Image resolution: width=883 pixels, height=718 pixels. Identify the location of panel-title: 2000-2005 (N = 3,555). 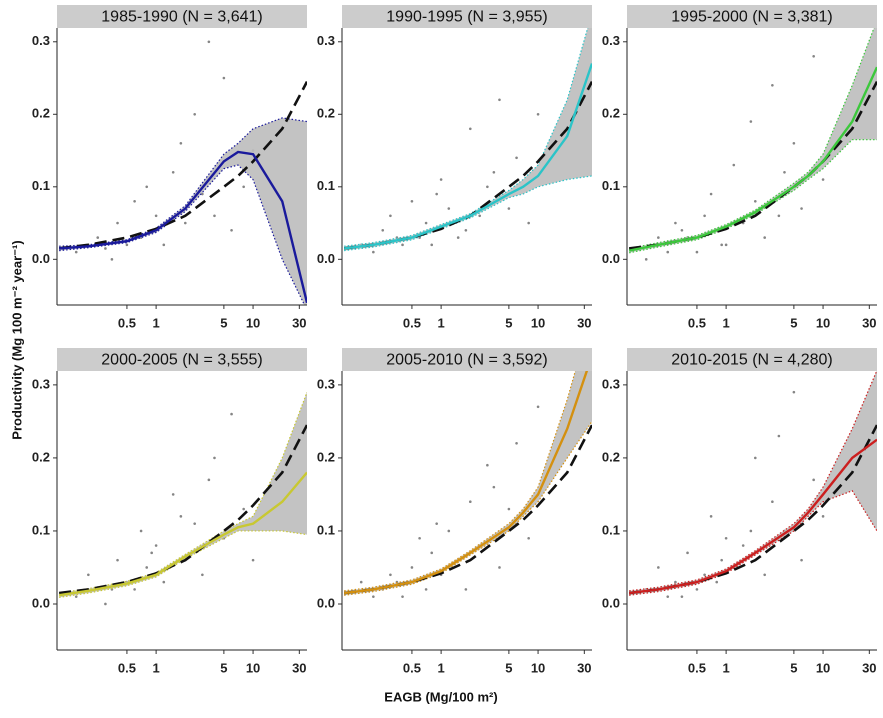
(181, 360).